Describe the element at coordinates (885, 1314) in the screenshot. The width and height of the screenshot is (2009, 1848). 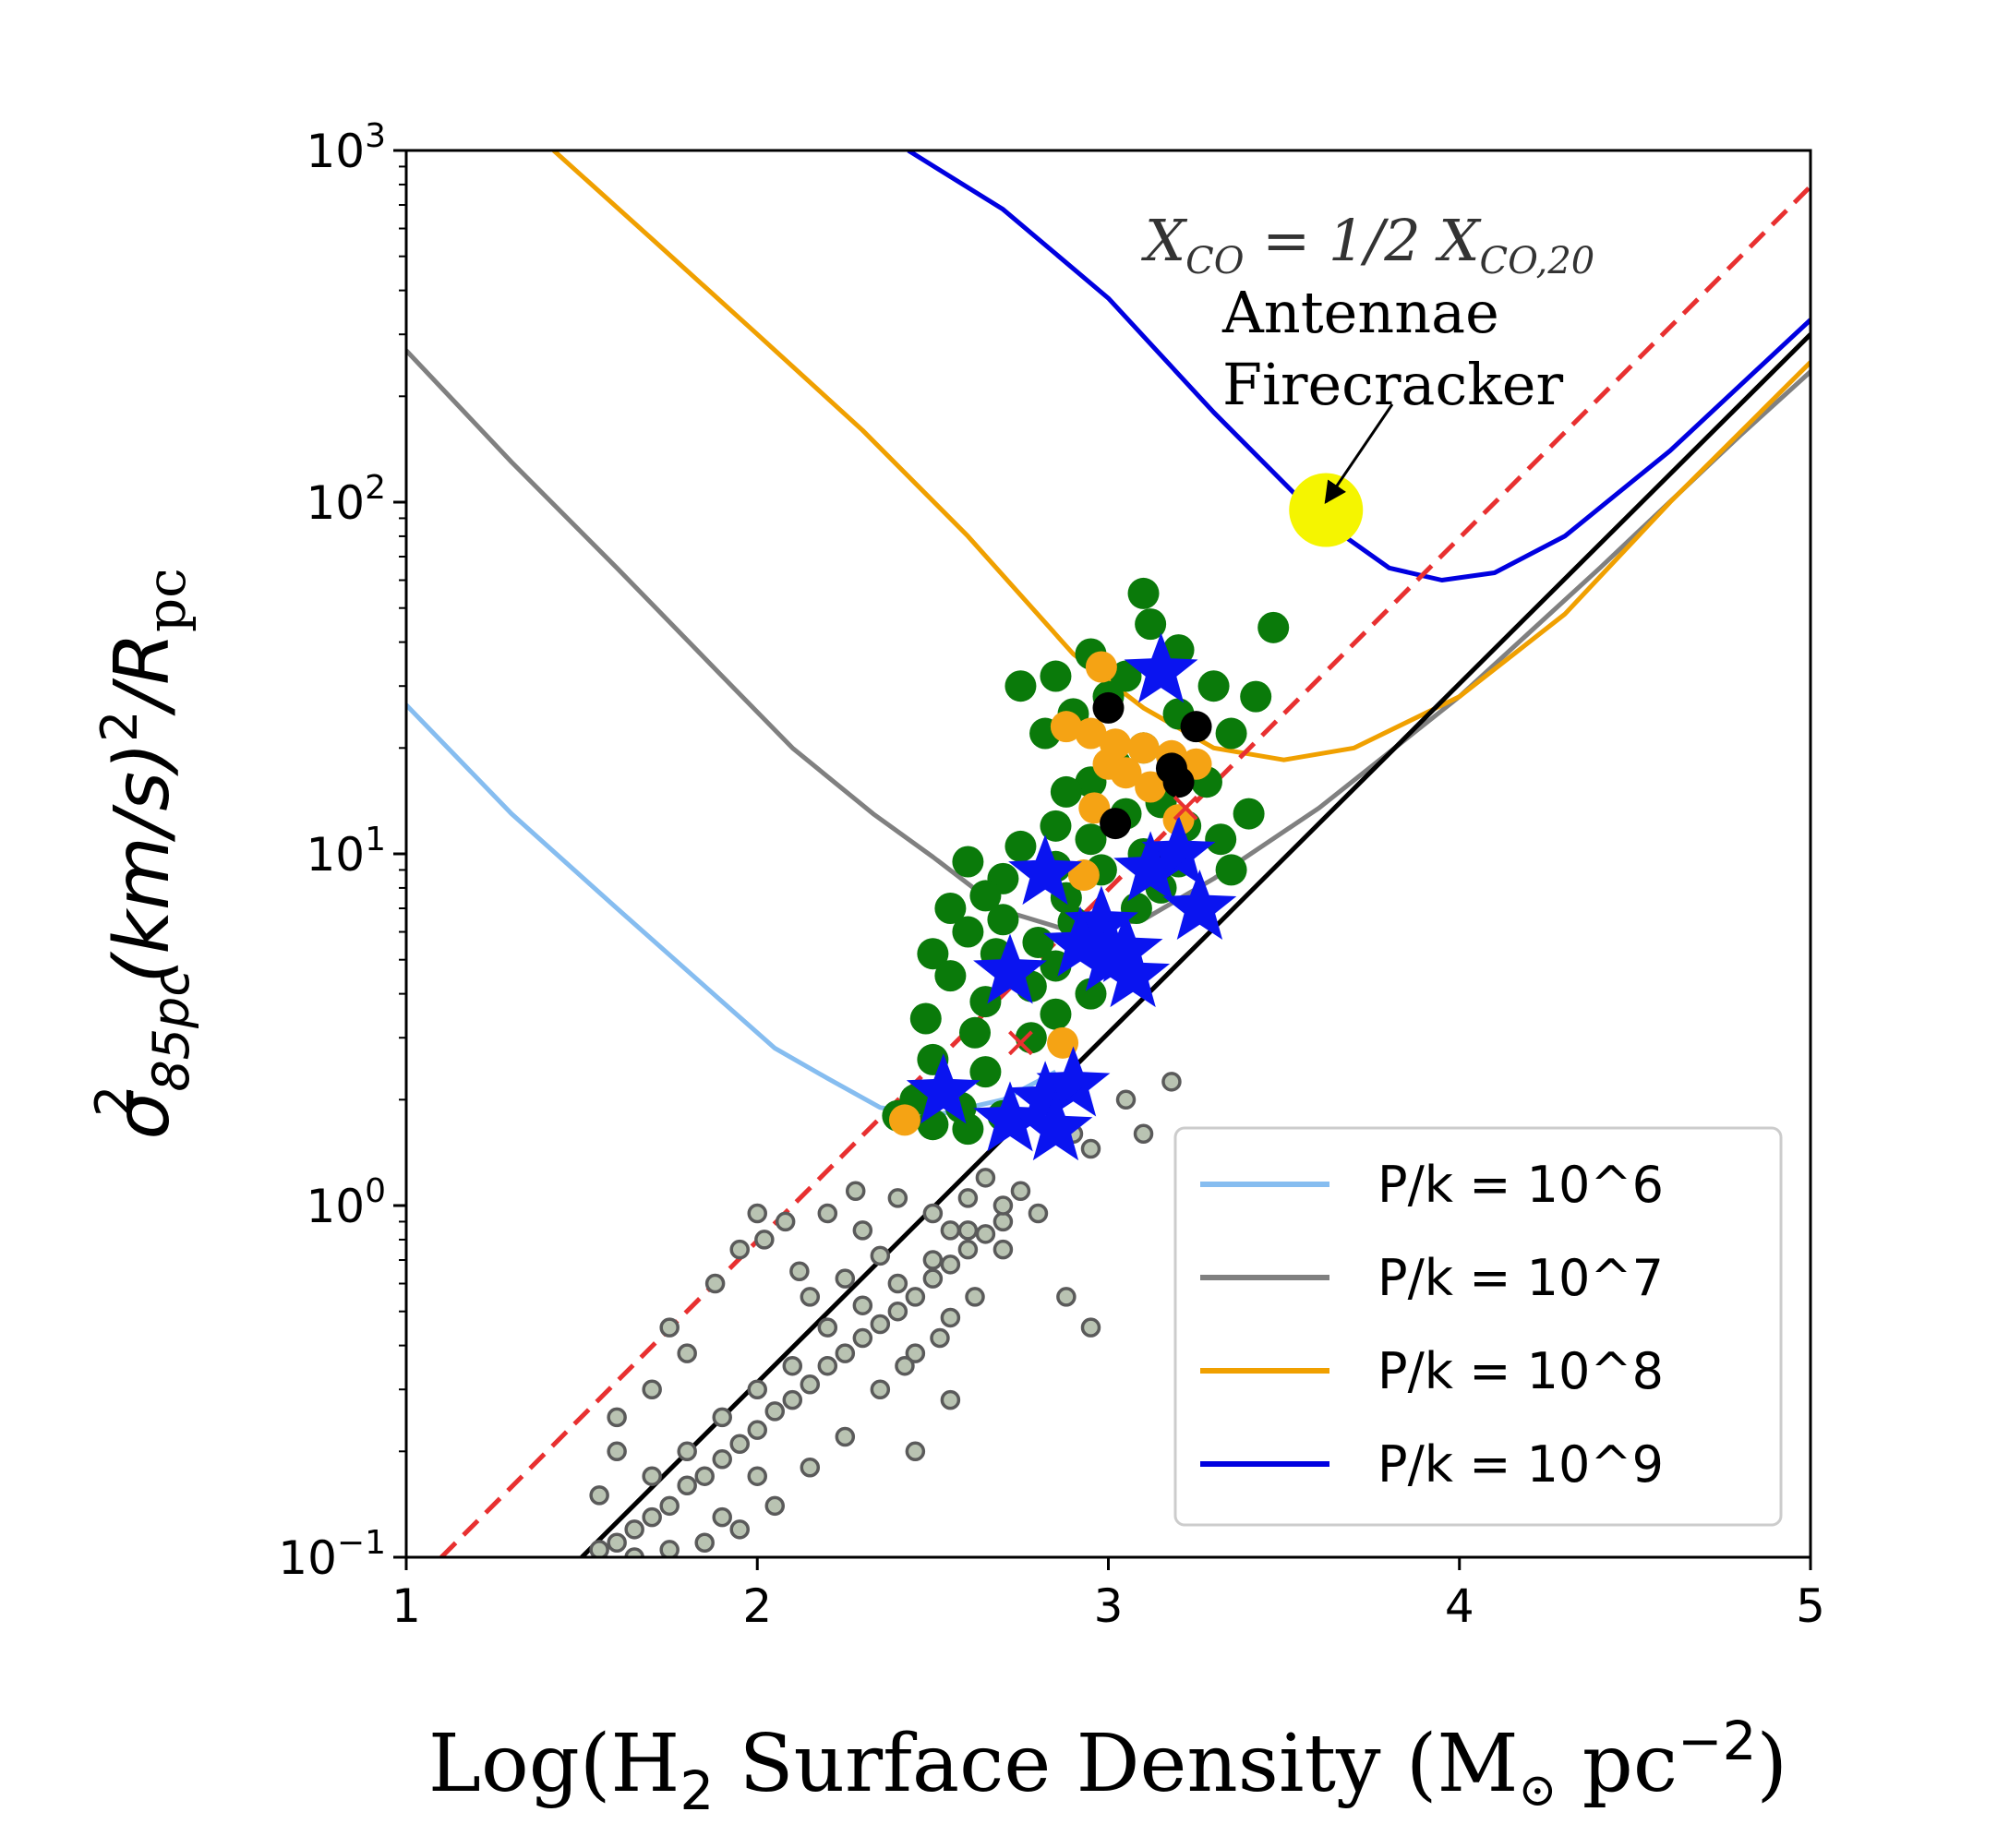
I see `series-gray-clouds` at that location.